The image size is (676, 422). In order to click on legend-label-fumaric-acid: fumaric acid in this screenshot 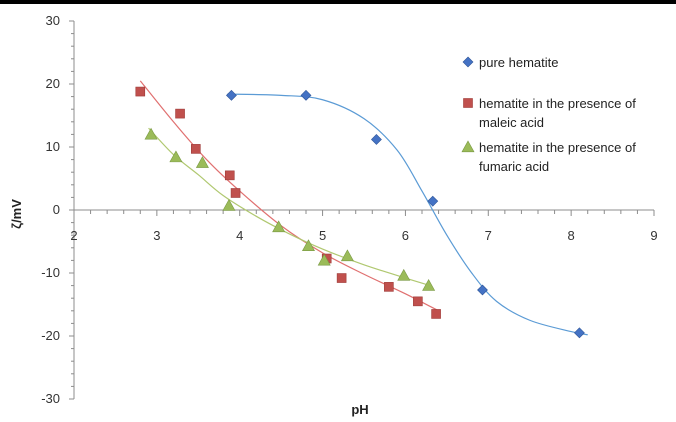, I will do `click(514, 166)`.